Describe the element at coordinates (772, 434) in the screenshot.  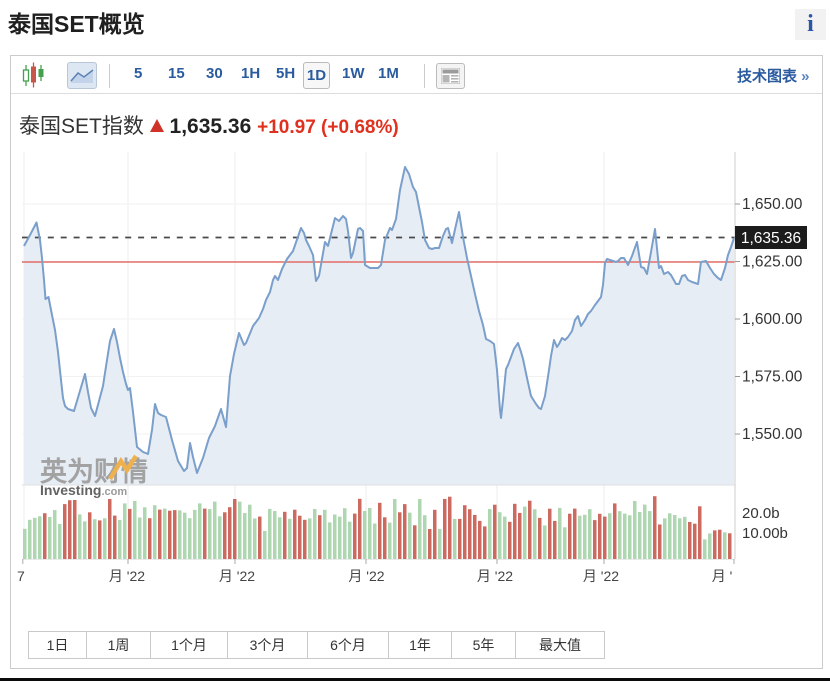
I see `svg-text: 1,550.00` at that location.